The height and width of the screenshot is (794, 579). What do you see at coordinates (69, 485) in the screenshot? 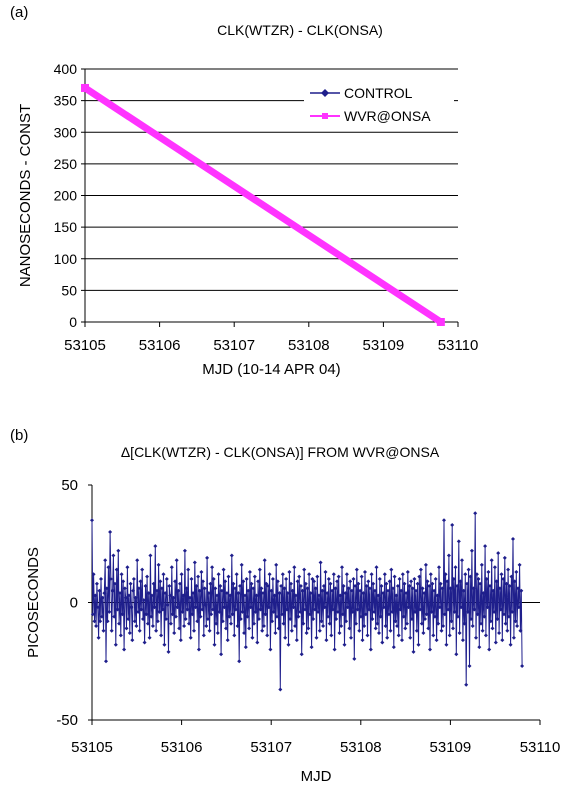
I see `y-tick-label-b: 50` at bounding box center [69, 485].